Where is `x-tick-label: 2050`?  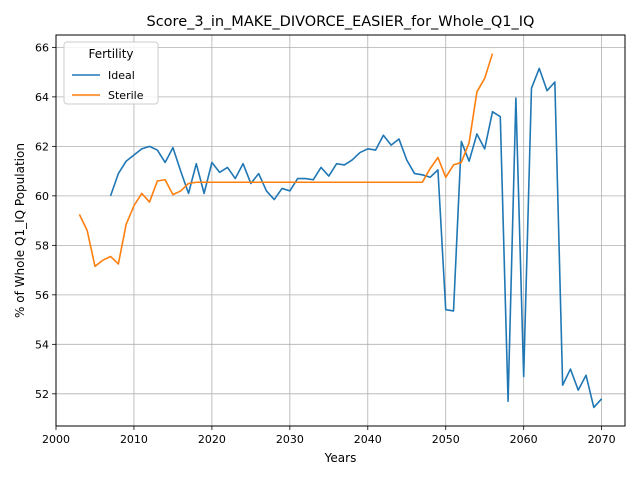 x-tick-label: 2050 is located at coordinates (446, 439).